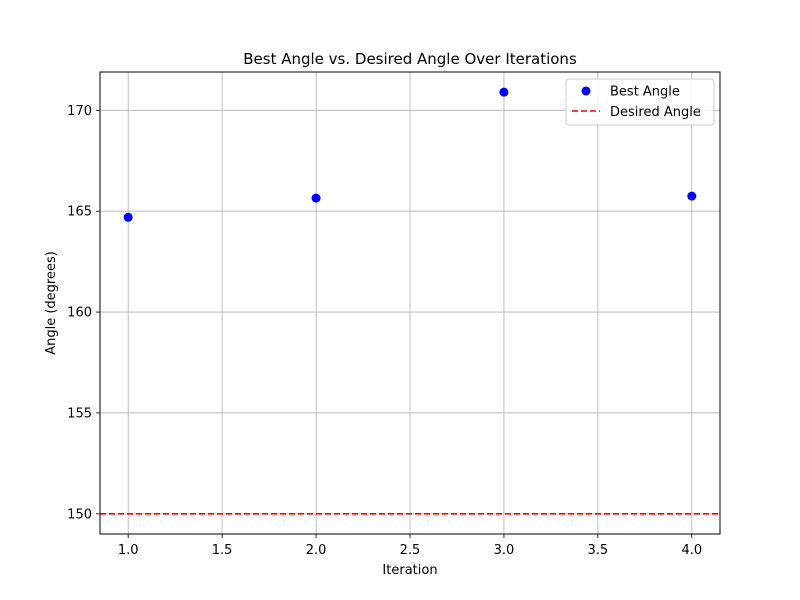  What do you see at coordinates (655, 112) in the screenshot?
I see `legend-label-desired-angle: Desired Angle` at bounding box center [655, 112].